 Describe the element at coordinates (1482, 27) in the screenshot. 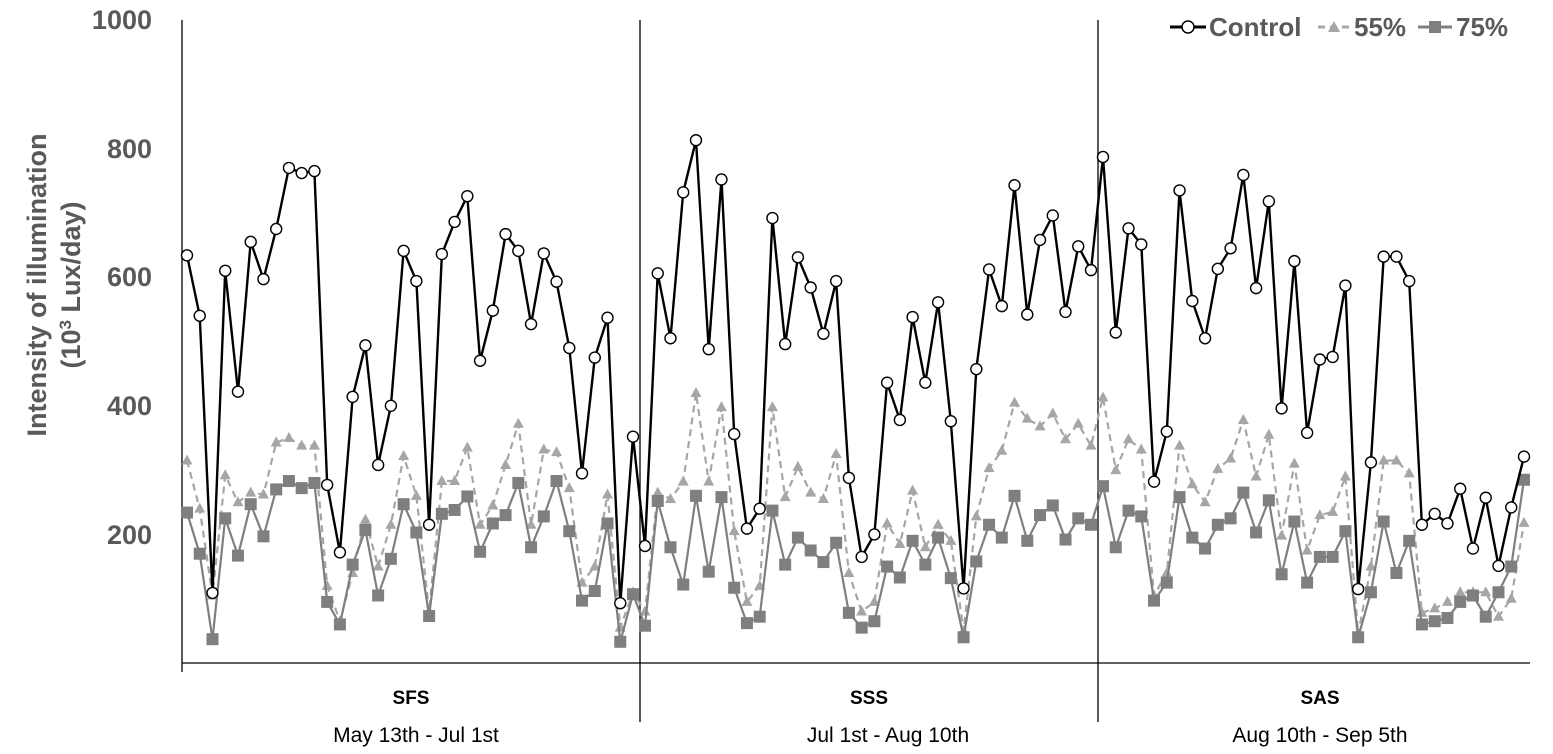

I see `legend-label-75: 75%` at that location.